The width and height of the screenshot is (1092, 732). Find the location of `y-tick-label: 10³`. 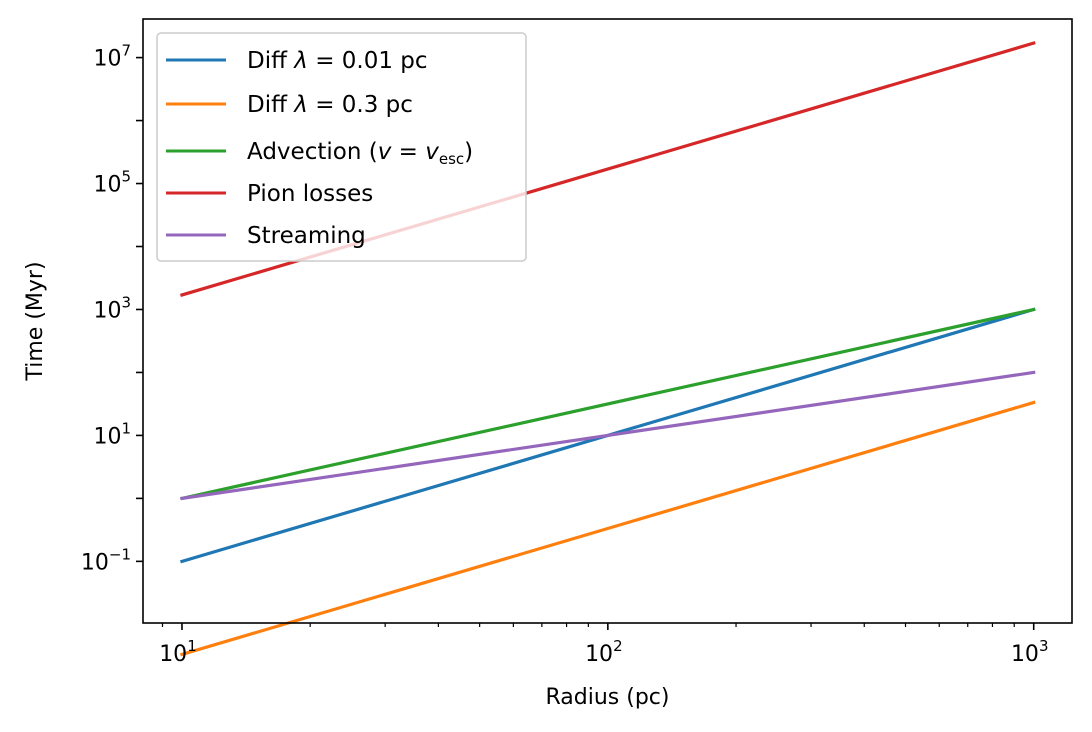

y-tick-label: 10³ is located at coordinates (112, 308).